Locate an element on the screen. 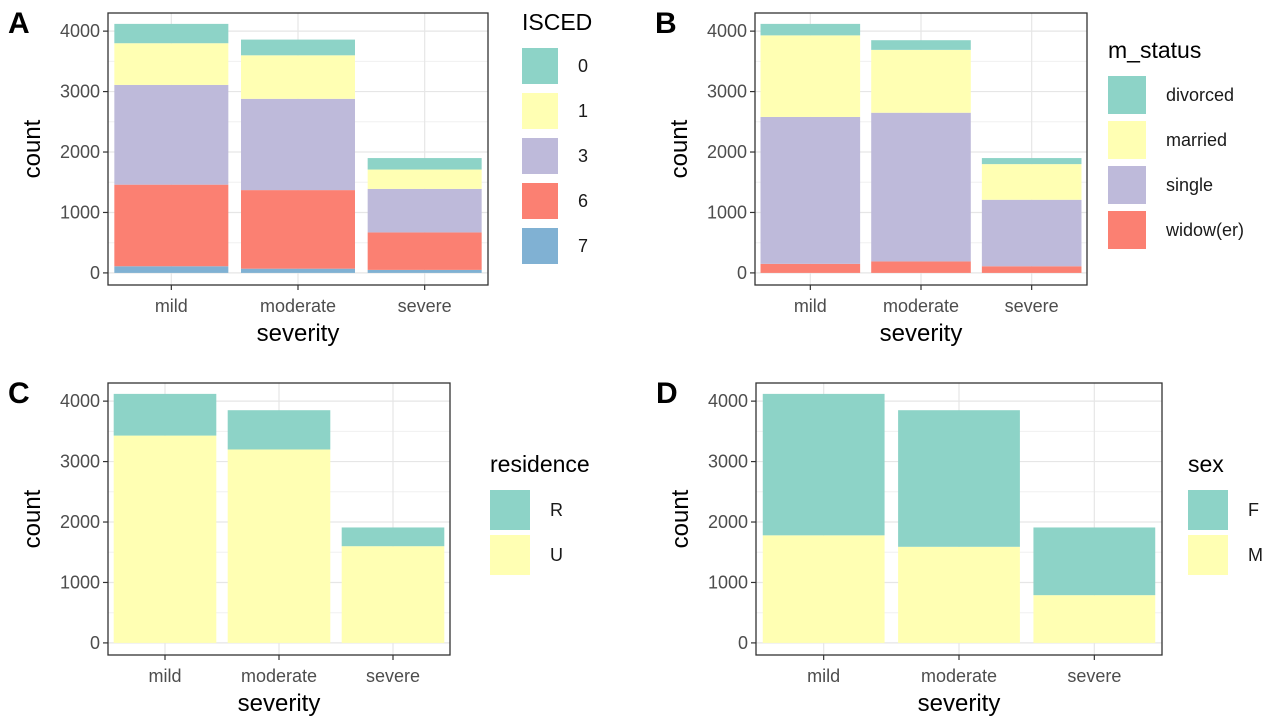  legend-label-1: 1 is located at coordinates (583, 111).